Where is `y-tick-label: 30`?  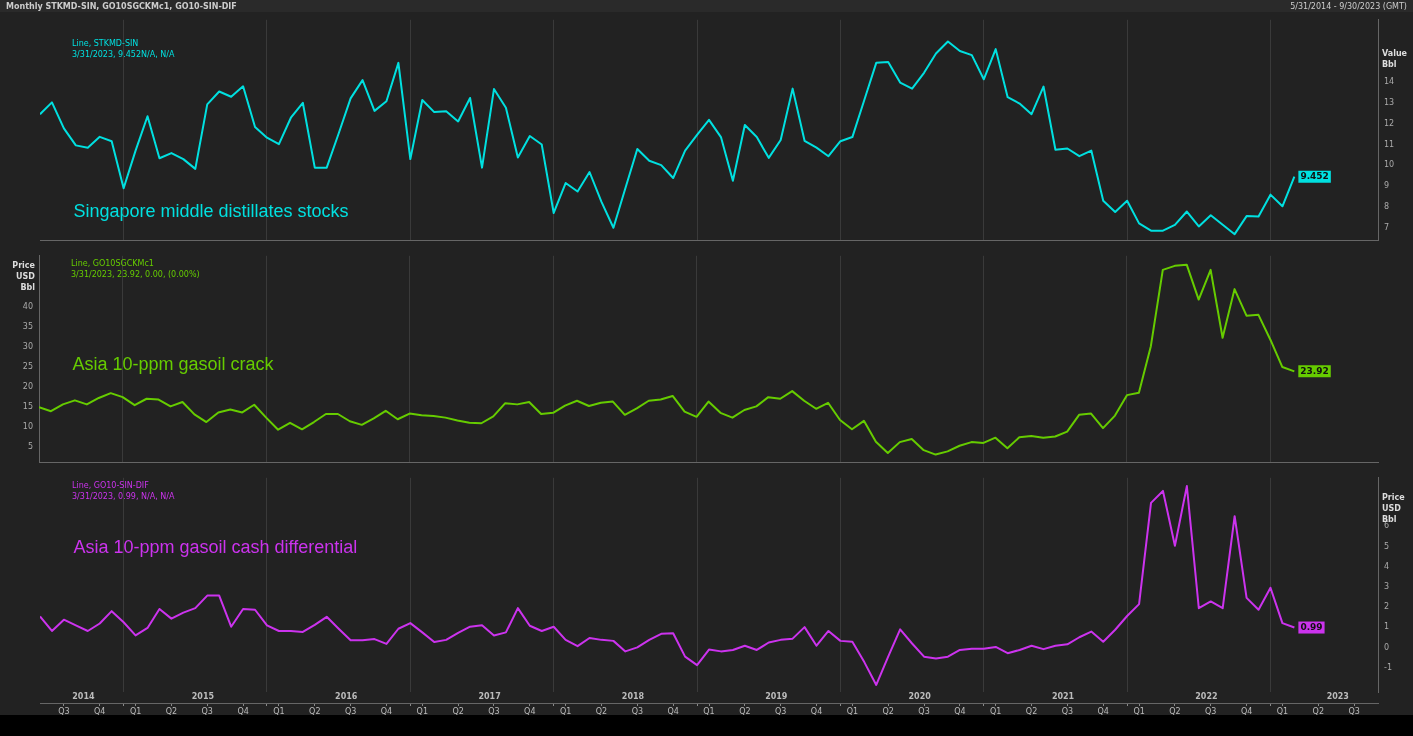
y-tick-label: 30 is located at coordinates (27, 347).